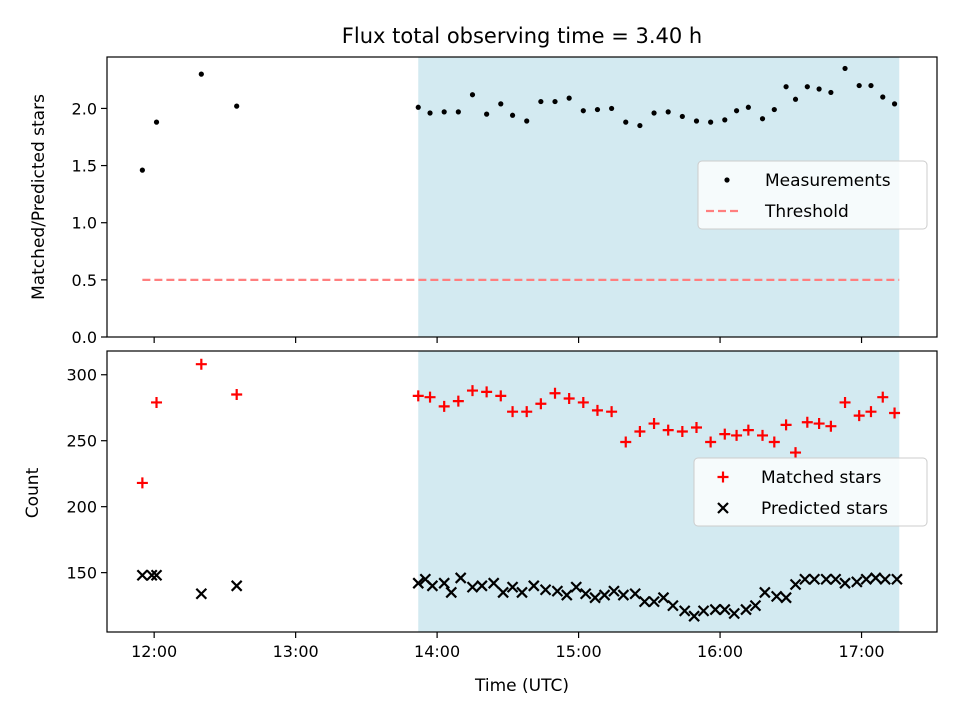  I want to click on x-tick-label: 12:00, so click(154, 651).